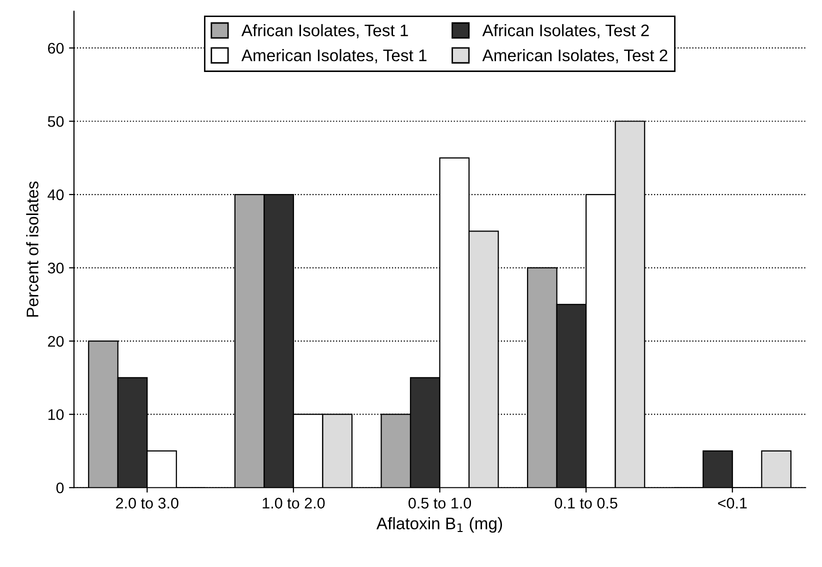 This screenshot has height=567, width=822. I want to click on y-tick-label: 20, so click(56, 341).